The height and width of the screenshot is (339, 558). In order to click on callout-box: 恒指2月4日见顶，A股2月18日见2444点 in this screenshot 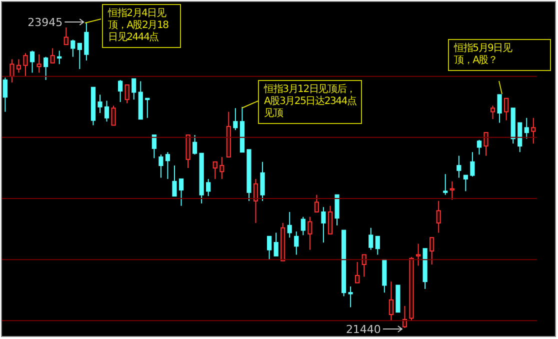, I will do `click(141, 26)`.